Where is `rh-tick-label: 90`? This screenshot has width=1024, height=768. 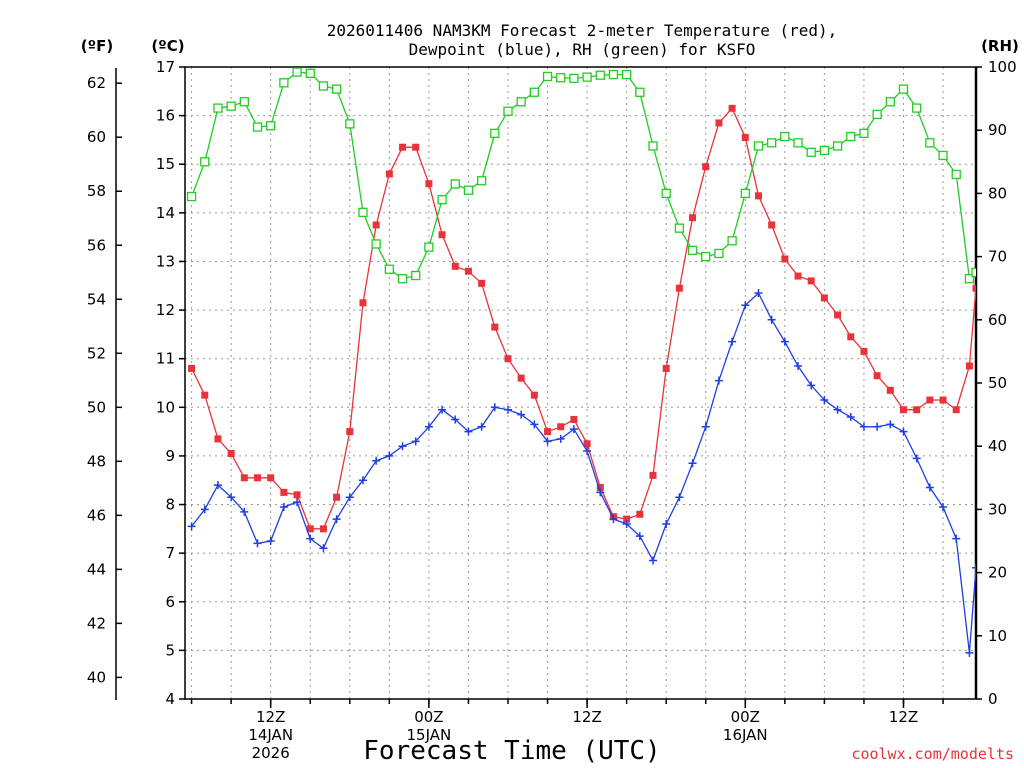
rh-tick-label: 90 is located at coordinates (997, 130).